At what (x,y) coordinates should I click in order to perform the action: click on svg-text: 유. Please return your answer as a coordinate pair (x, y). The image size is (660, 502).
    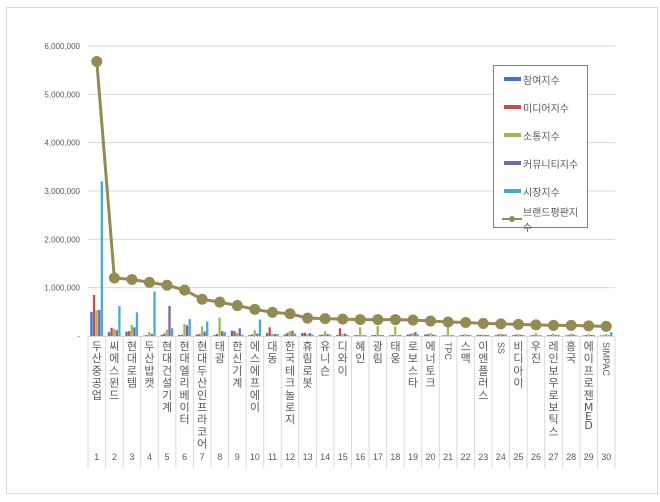
    Looking at the image, I should click on (325, 346).